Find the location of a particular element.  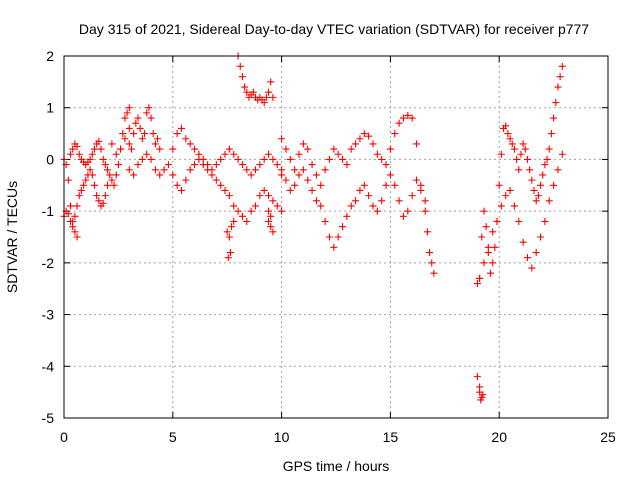

x-tick-label: 20 is located at coordinates (499, 437).